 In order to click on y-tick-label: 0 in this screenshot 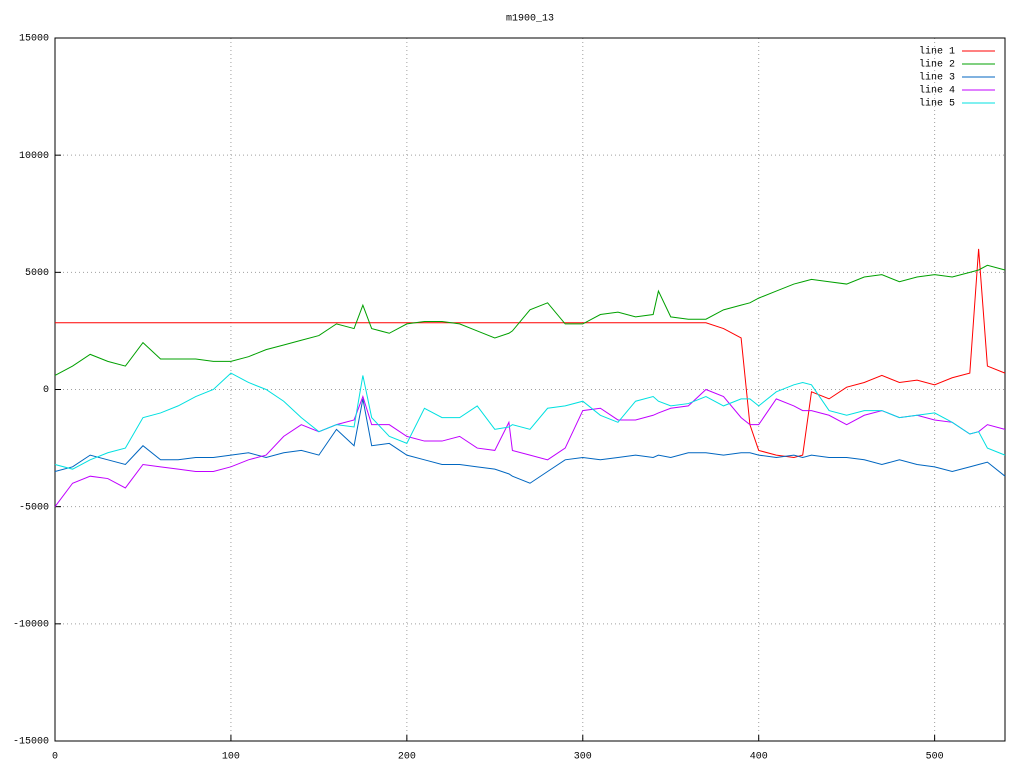, I will do `click(46, 390)`.